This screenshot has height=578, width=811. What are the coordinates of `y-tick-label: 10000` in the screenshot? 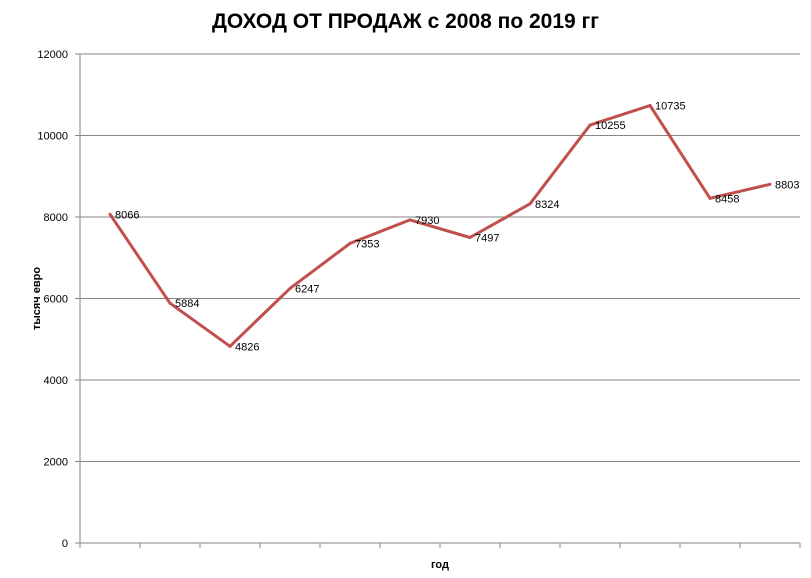 It's located at (52, 137).